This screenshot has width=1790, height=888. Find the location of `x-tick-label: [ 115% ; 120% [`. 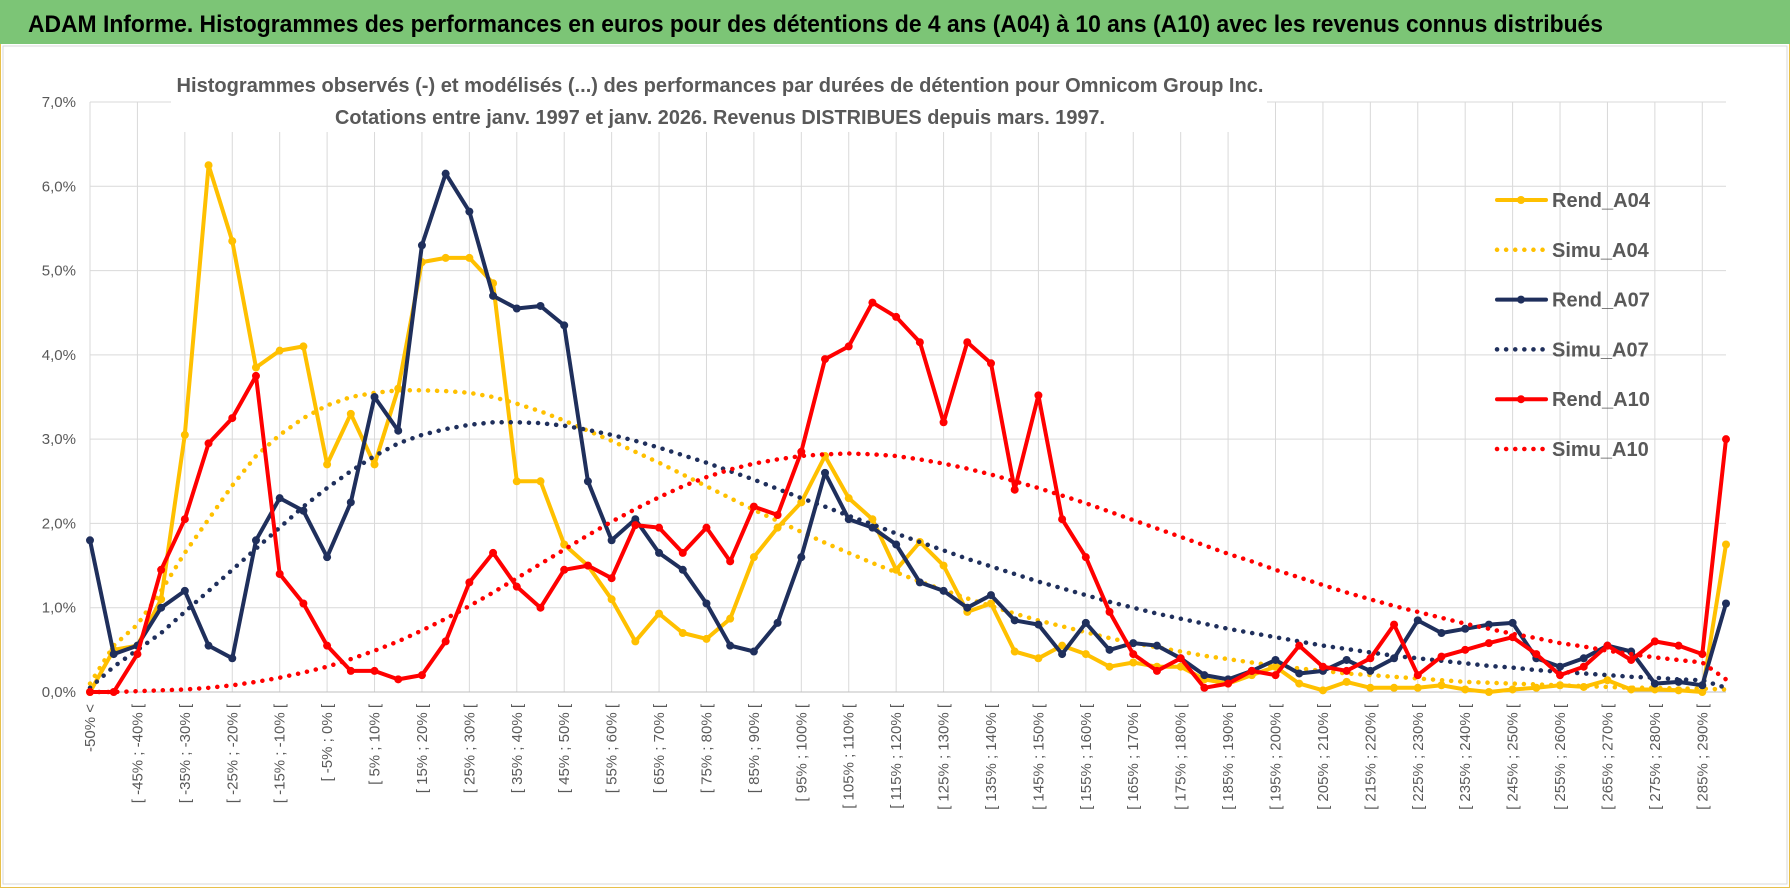

x-tick-label: [ 115% ; 120% [ is located at coordinates (896, 756).